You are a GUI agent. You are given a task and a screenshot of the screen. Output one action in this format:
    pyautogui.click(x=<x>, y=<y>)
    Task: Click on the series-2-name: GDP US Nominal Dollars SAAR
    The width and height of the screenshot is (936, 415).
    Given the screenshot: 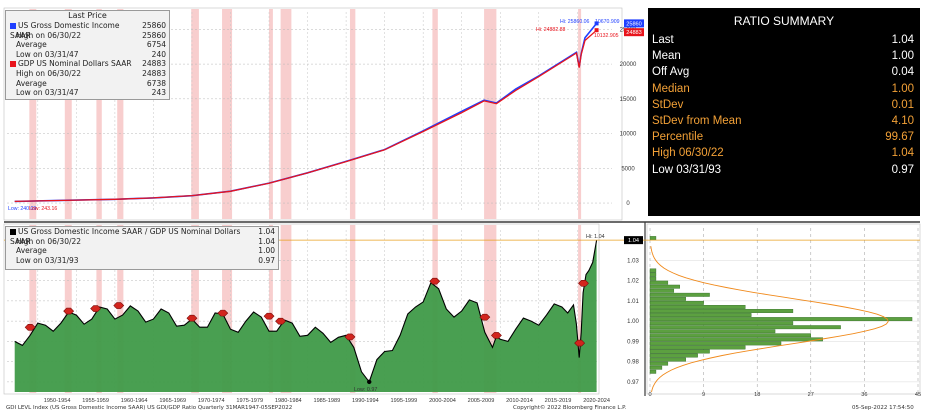 What is the action you would take?
    pyautogui.click(x=75, y=64)
    